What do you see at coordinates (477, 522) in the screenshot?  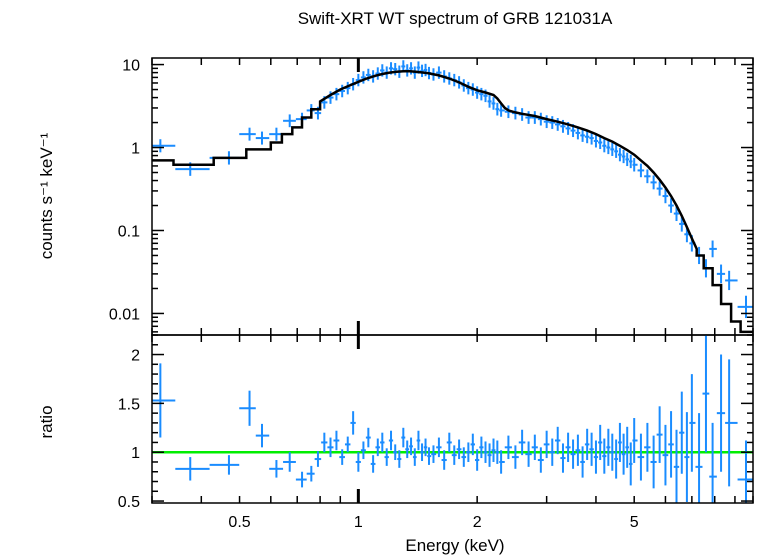 I see `x-tick-label: 2` at bounding box center [477, 522].